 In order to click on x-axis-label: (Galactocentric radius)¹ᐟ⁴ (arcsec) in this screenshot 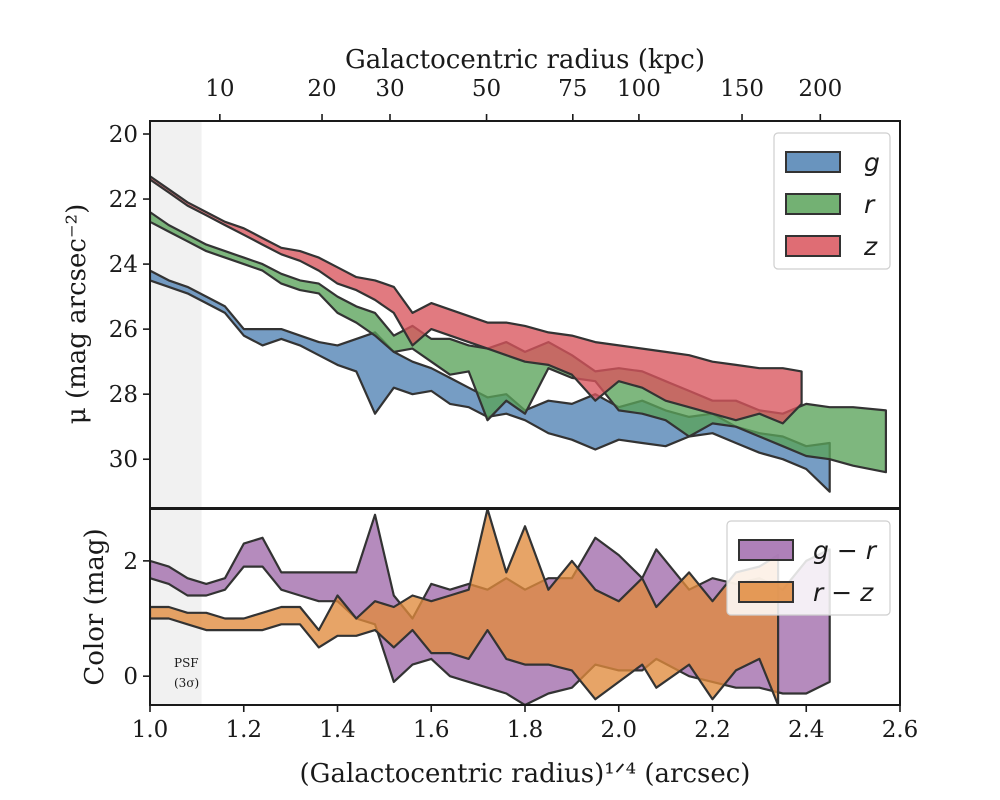, I will do `click(525, 774)`.